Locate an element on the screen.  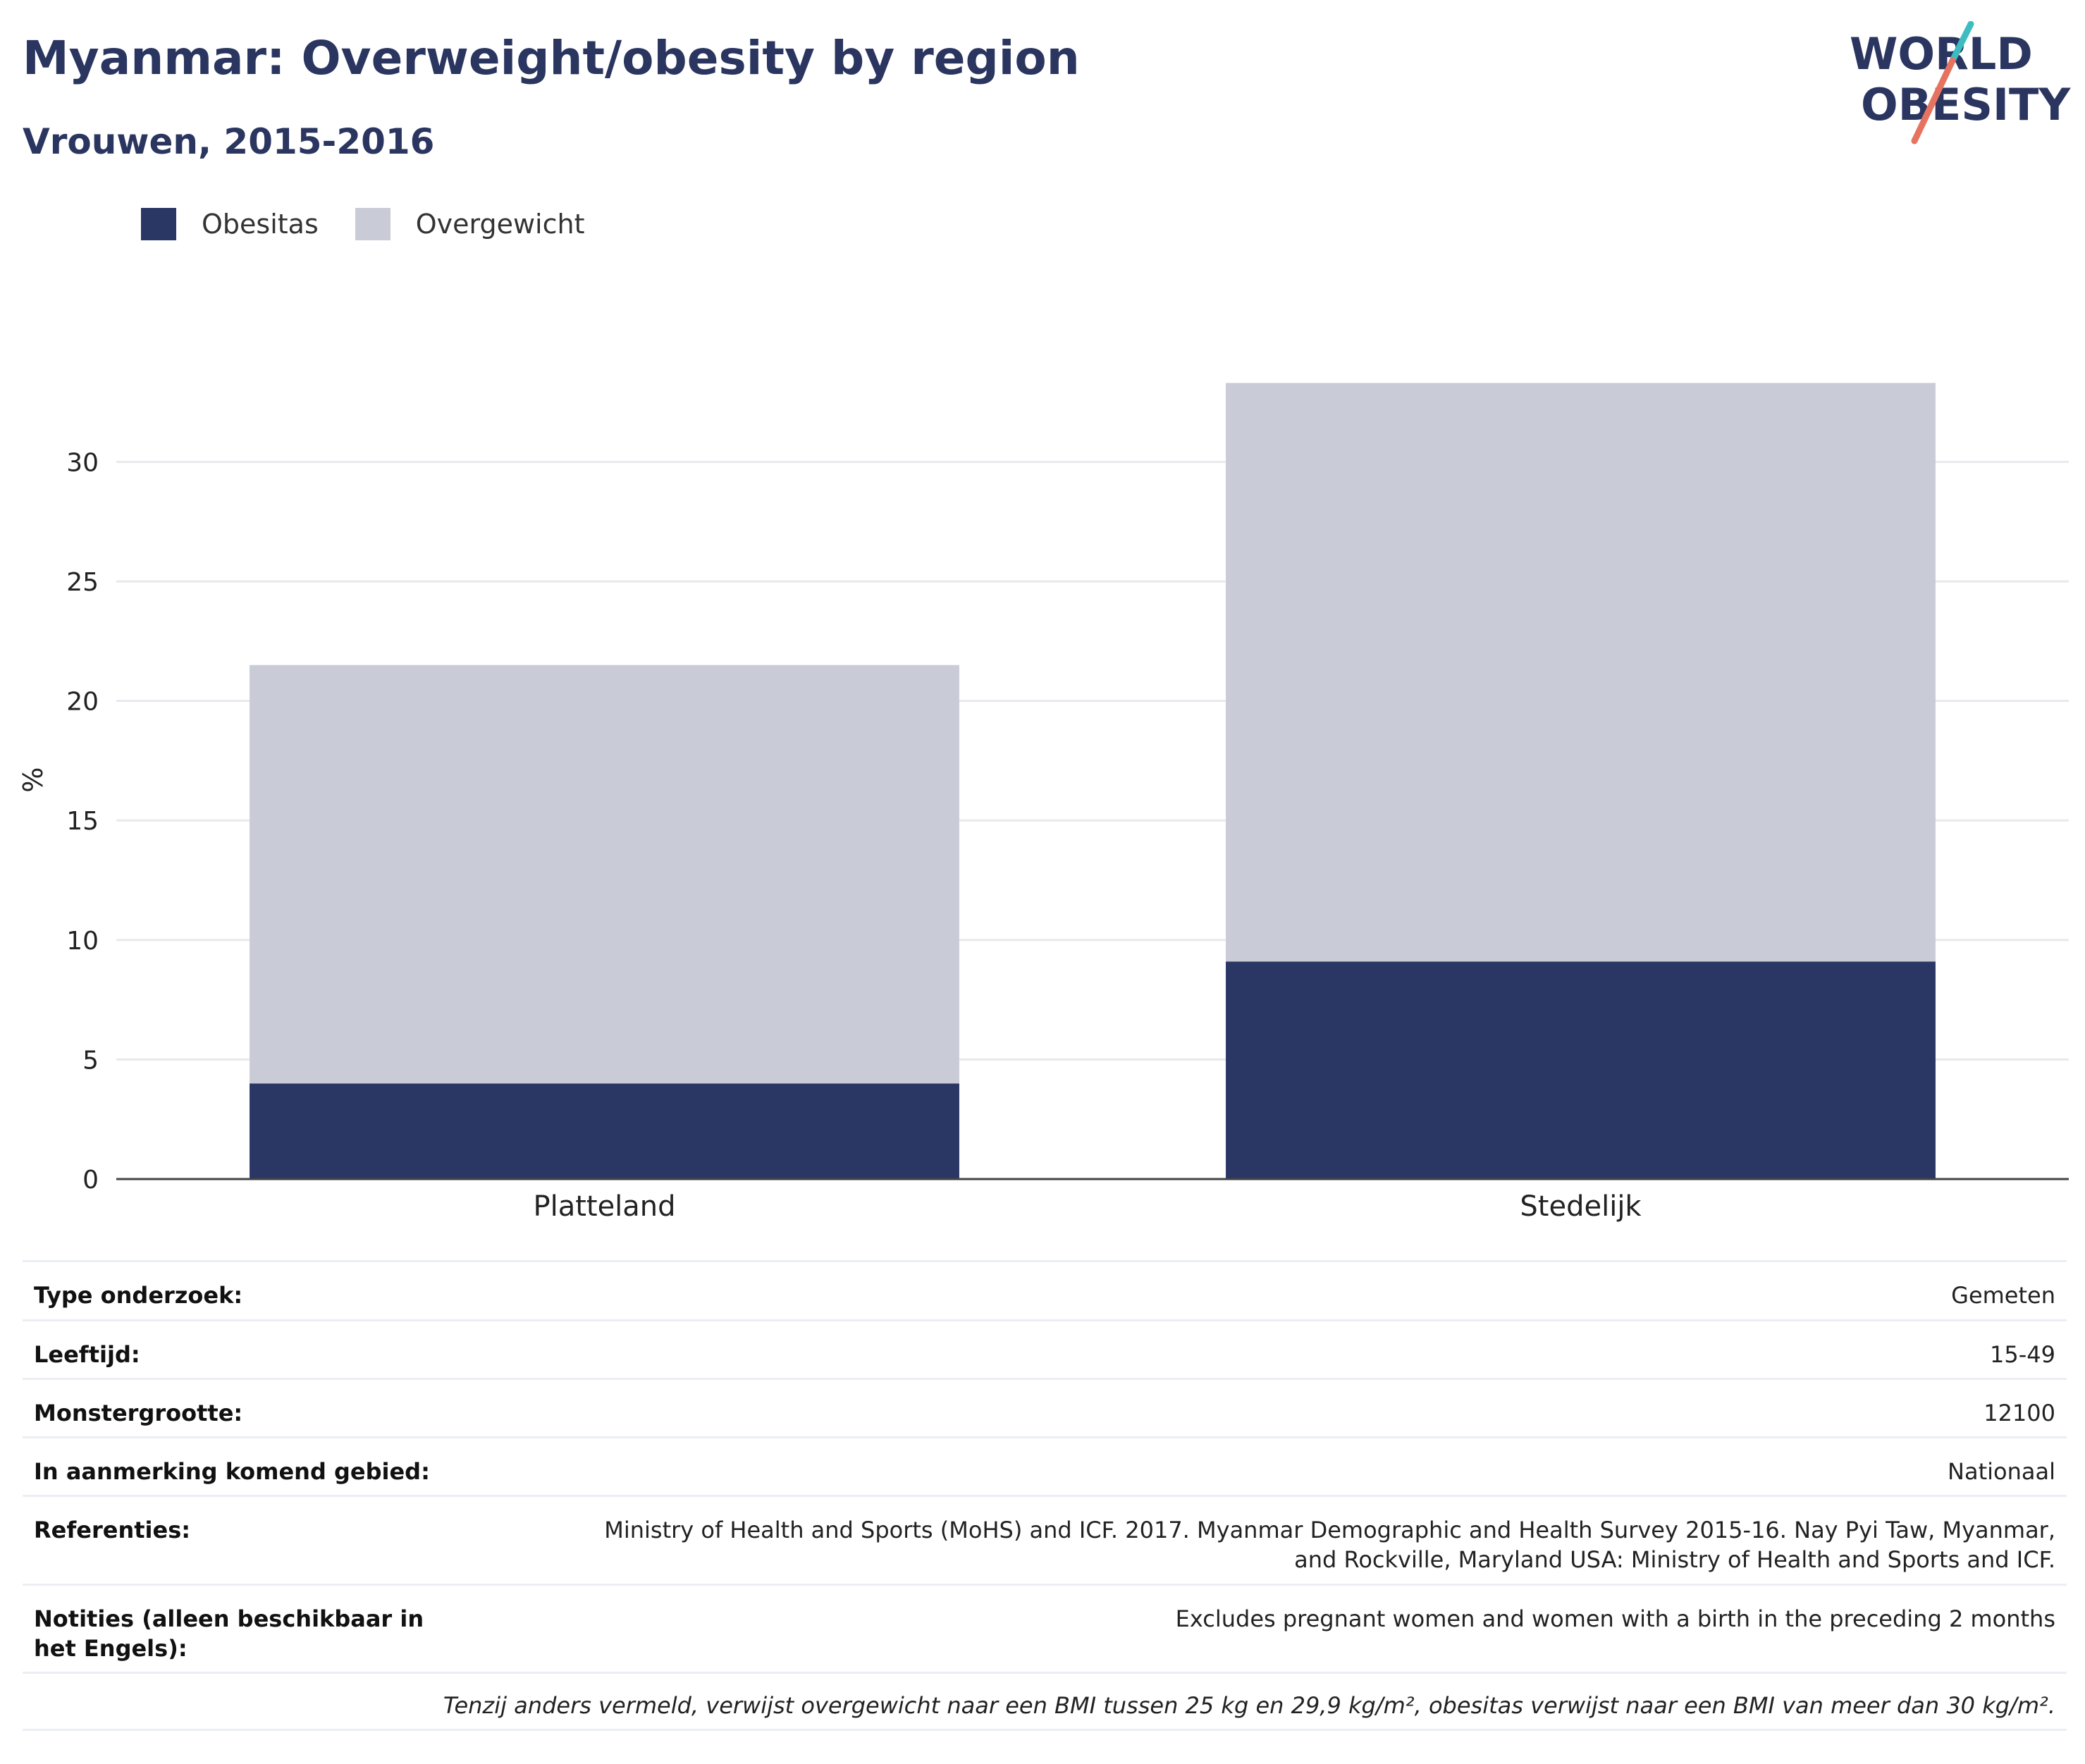
info-value-area: Nationaal is located at coordinates (2001, 1471).